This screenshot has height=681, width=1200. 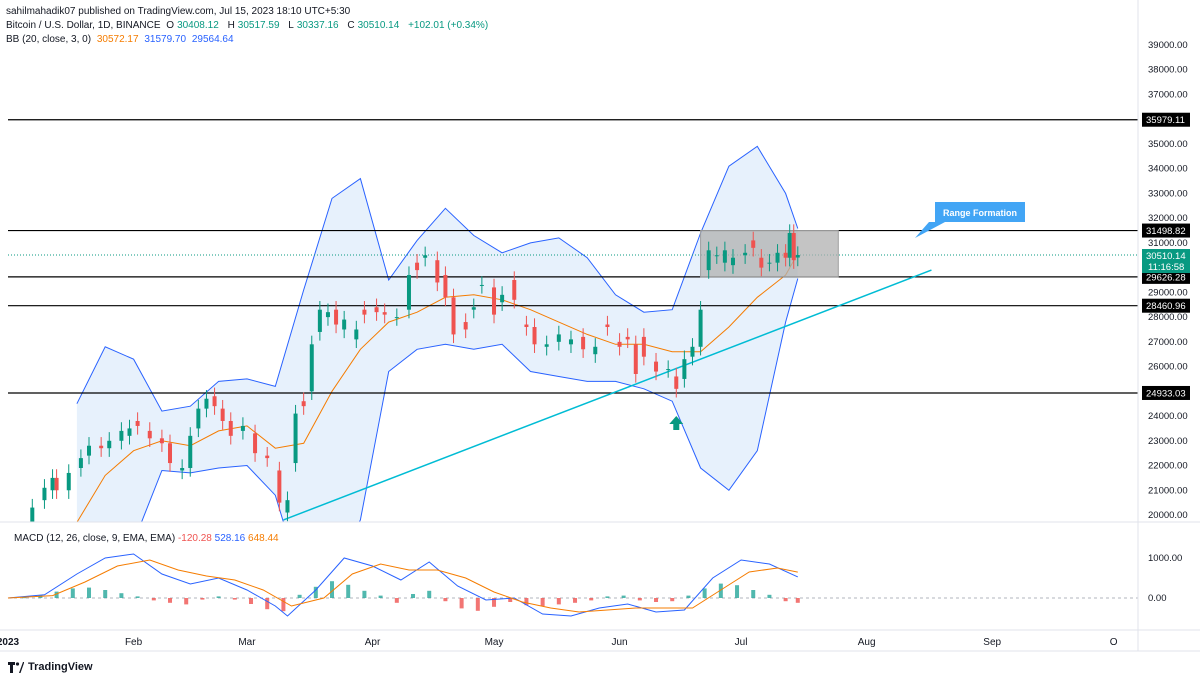 What do you see at coordinates (231, 25) in the screenshot?
I see `high-label: H` at bounding box center [231, 25].